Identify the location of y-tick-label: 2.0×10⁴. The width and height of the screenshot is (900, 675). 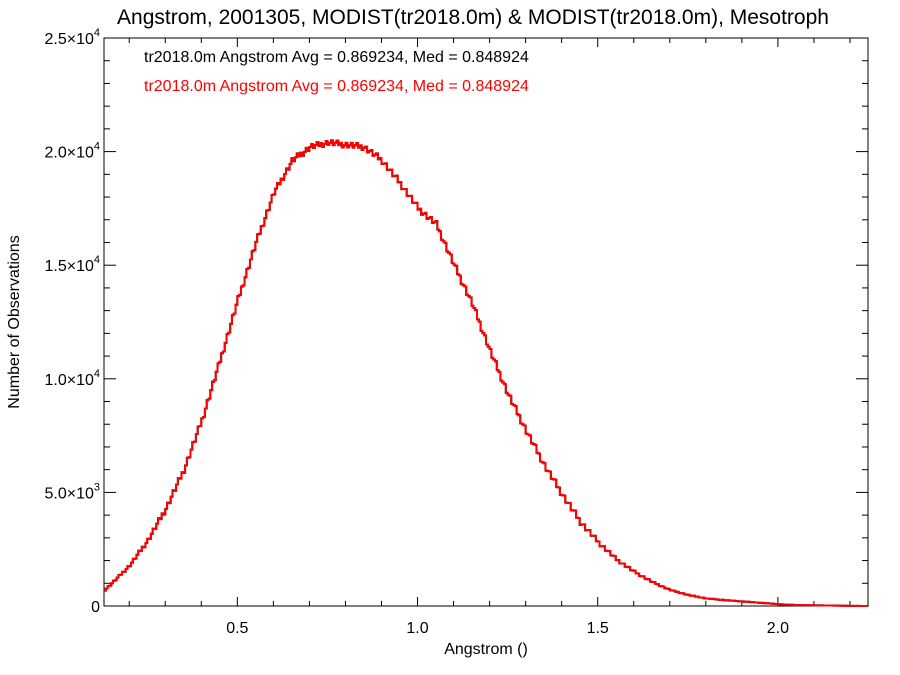
(72, 151).